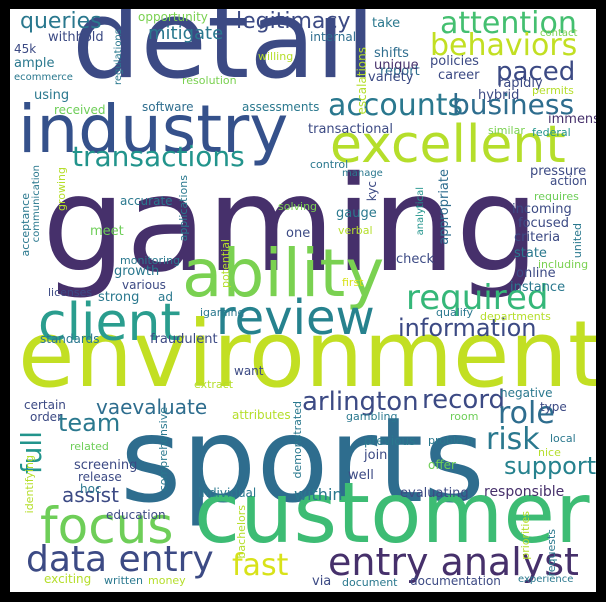  I want to click on word-within: within, so click(318, 494).